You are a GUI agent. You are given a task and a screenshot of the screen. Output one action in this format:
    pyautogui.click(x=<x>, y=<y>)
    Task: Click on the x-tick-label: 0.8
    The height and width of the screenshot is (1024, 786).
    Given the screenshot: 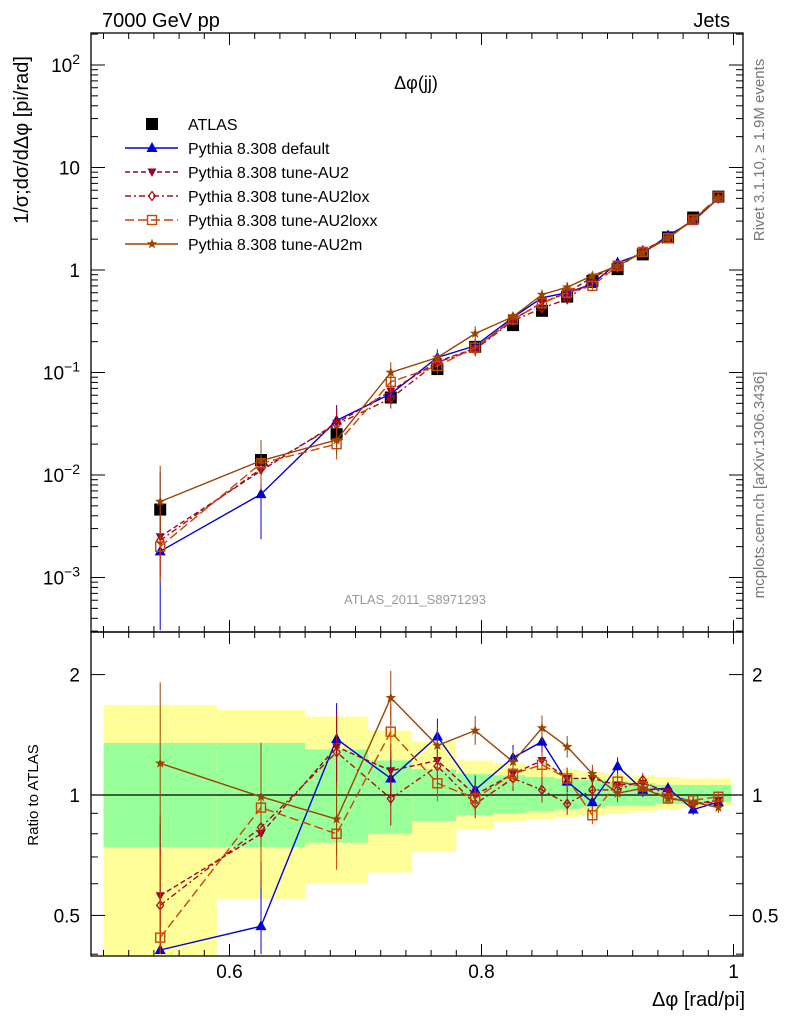 What is the action you would take?
    pyautogui.click(x=481, y=972)
    